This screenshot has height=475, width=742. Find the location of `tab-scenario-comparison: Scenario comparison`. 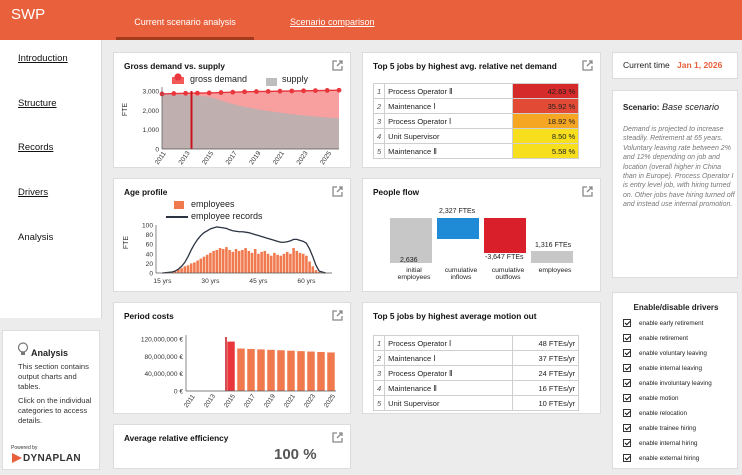

tab-scenario-comparison: Scenario comparison is located at coordinates (332, 22).